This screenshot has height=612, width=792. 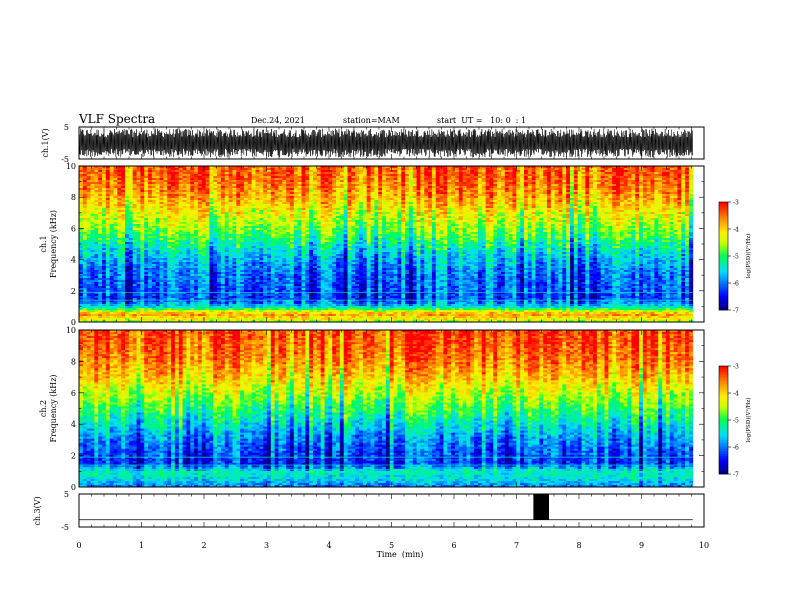 I want to click on ch1-waveform-trace, so click(x=386, y=143).